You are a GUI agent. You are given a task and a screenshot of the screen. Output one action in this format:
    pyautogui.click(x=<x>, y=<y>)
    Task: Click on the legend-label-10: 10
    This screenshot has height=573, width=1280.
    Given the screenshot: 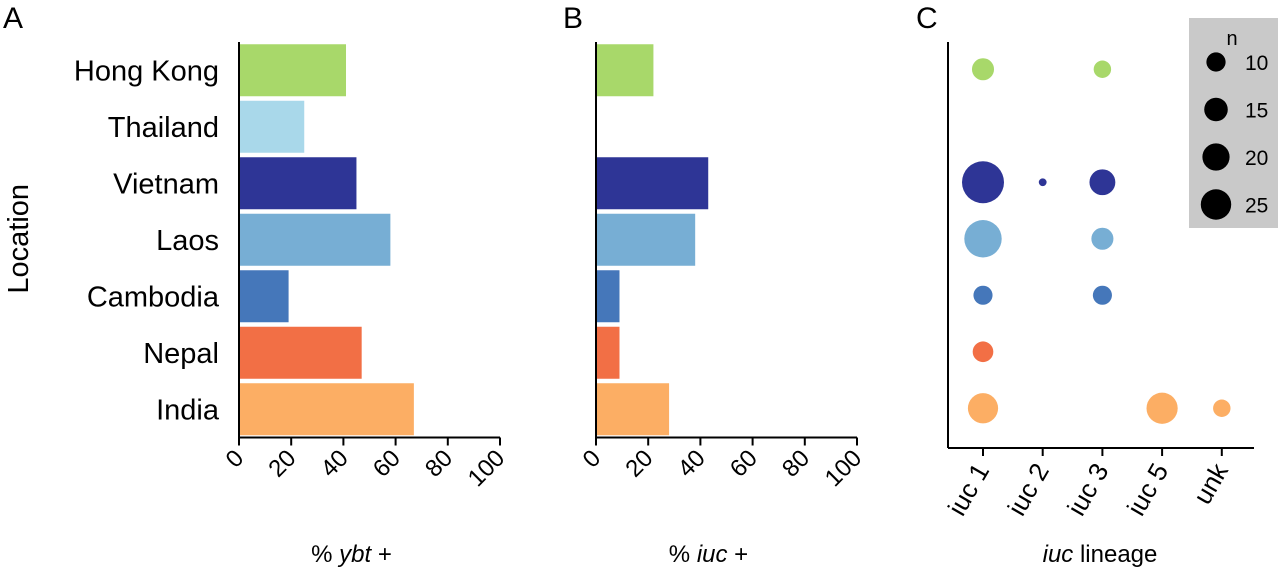 What is the action you would take?
    pyautogui.click(x=1256, y=63)
    